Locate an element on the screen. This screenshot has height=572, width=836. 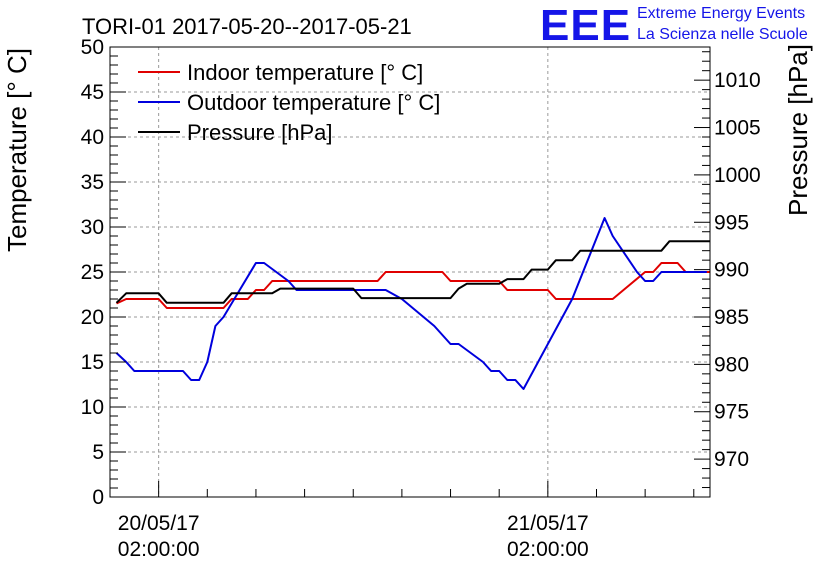
right-tick-label: 1000 is located at coordinates (737, 175).